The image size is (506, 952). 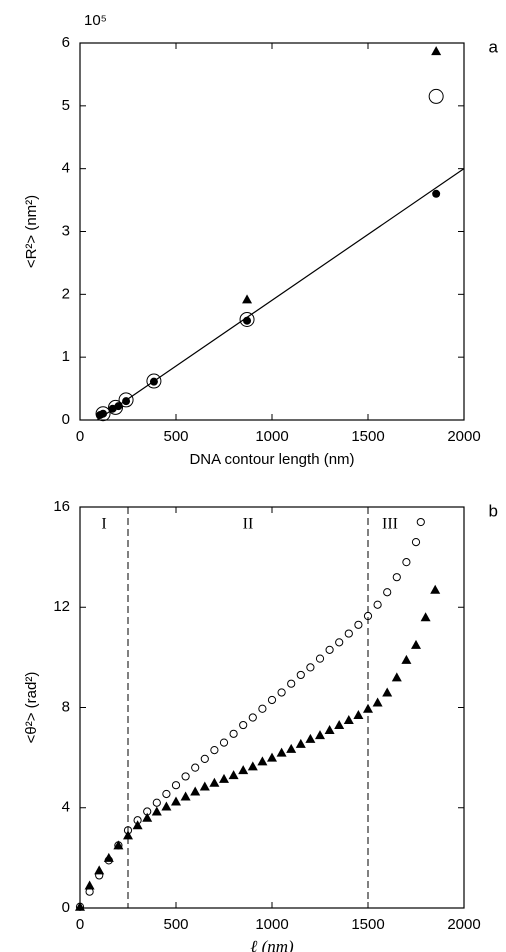 I want to click on x-axis-label: ℓ (nm), so click(x=272, y=944).